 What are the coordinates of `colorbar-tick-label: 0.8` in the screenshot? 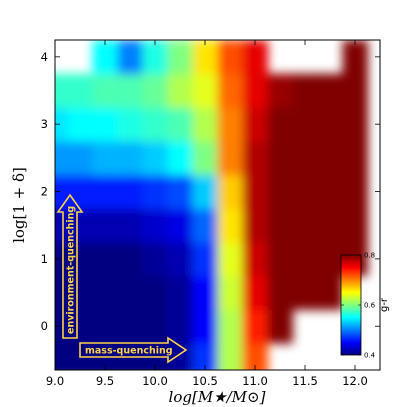 It's located at (369, 256).